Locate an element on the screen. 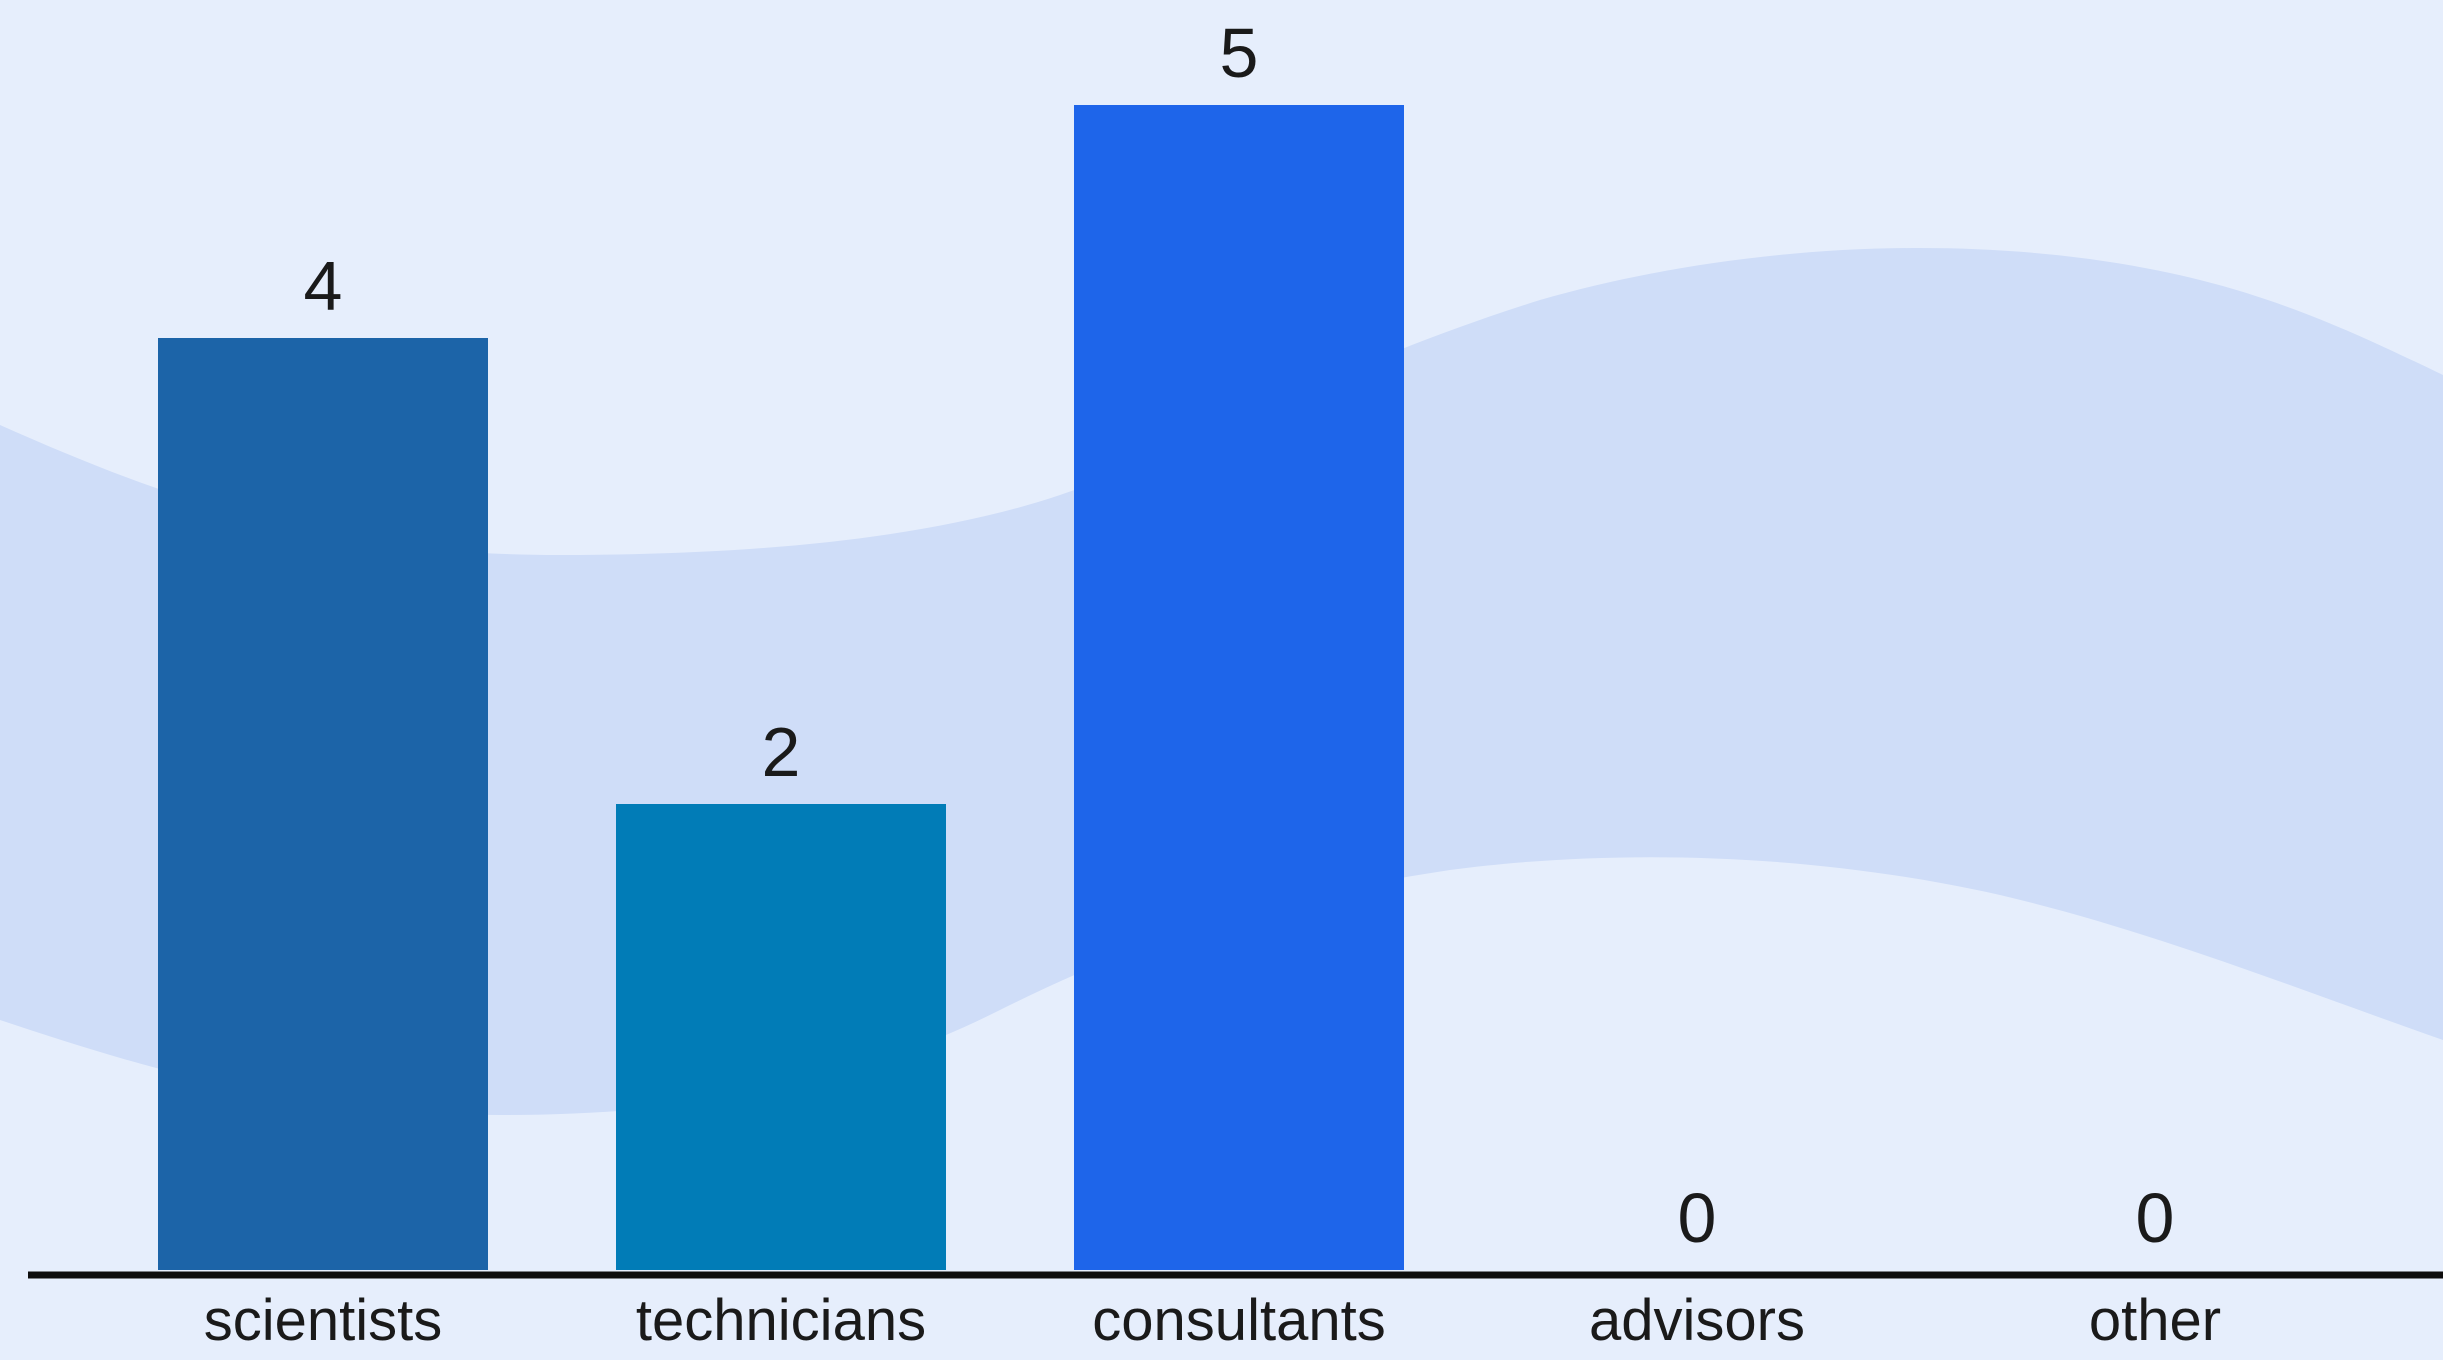 This screenshot has height=1360, width=2443. x-tick-label-advisors: advisors is located at coordinates (1697, 1320).